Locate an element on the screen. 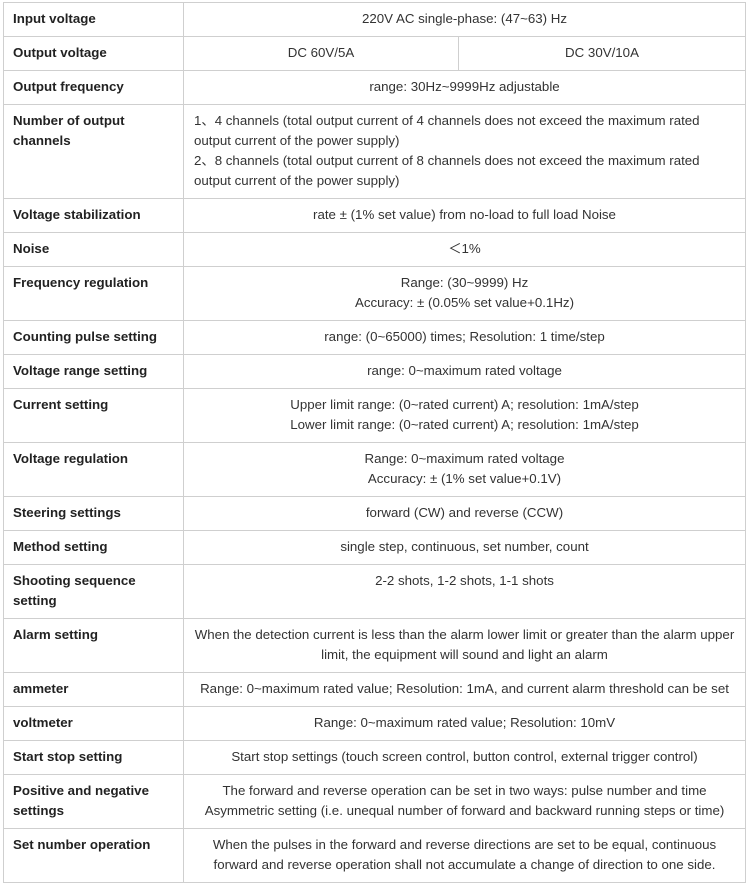 The height and width of the screenshot is (883, 749). spec-value-line: Range: 0~maximum rated voltage is located at coordinates (464, 458).